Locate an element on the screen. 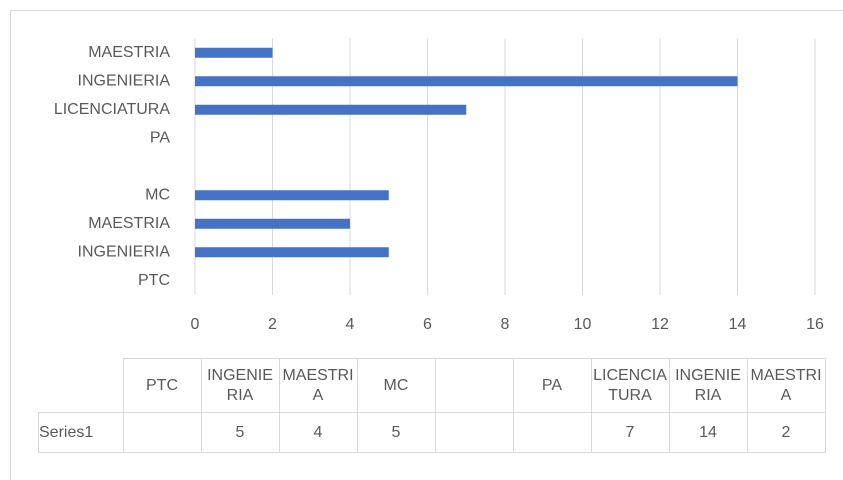 This screenshot has height=480, width=843. table-category: PA is located at coordinates (552, 385).